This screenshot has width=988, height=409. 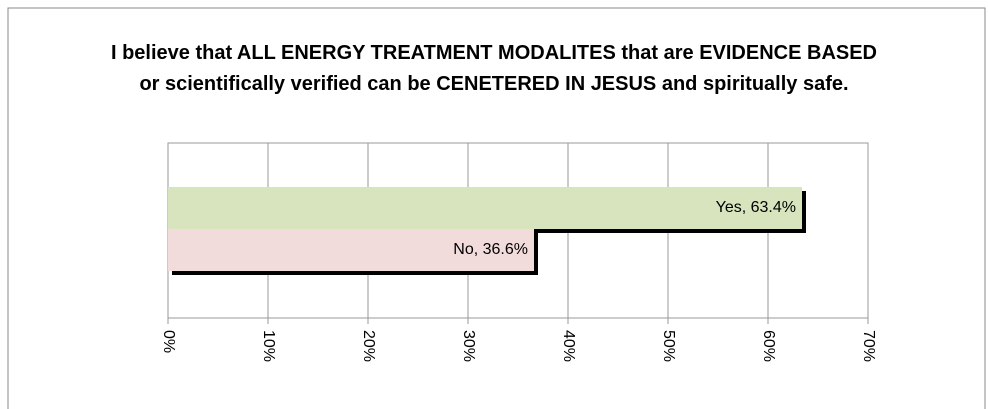 What do you see at coordinates (868, 346) in the screenshot?
I see `x-tick-label: 70%` at bounding box center [868, 346].